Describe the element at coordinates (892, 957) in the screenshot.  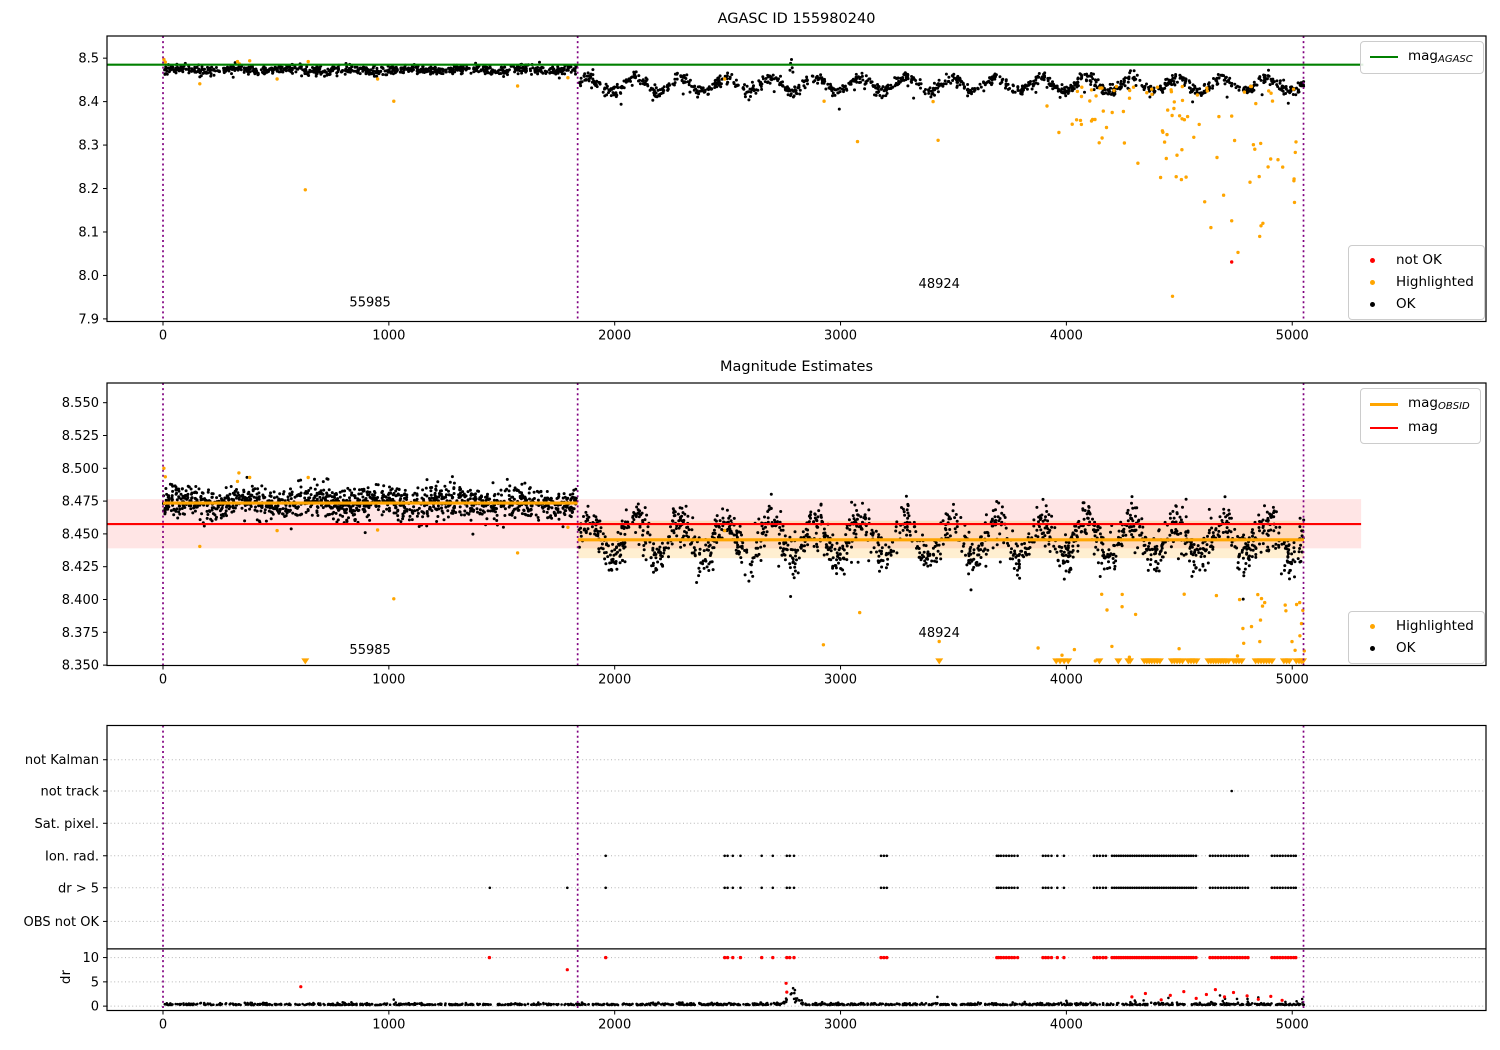
I see `dr-clipped-red` at that location.